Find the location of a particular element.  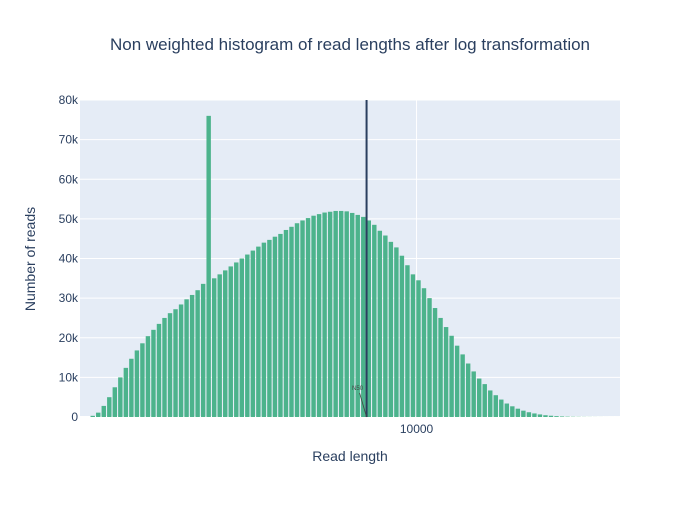

y-tick-label: 10k is located at coordinates (69, 377).